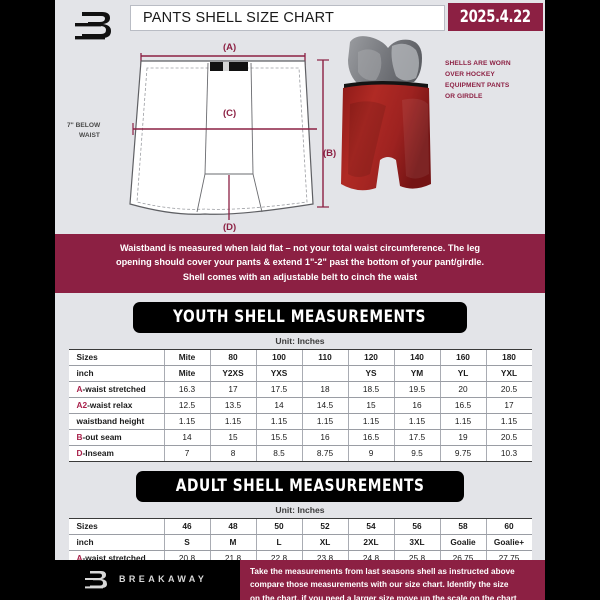 This screenshot has height=600, width=600. Describe the element at coordinates (232, 453) in the screenshot. I see `youth-cell: 8` at that location.